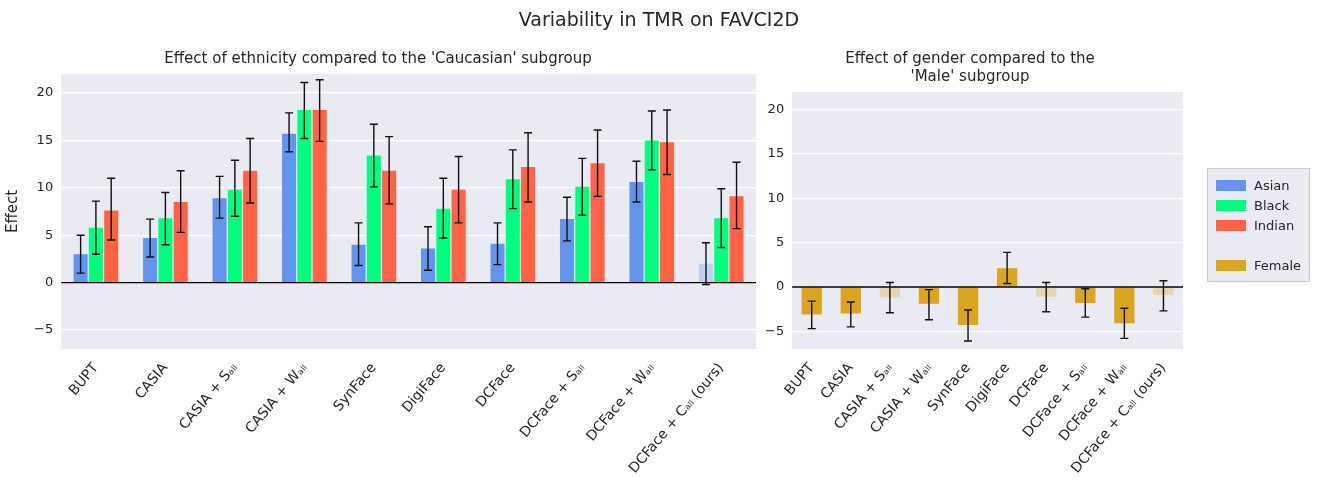 This screenshot has height=482, width=1318. Describe the element at coordinates (659, 19) in the screenshot. I see `chart-title: Variability in TMR on FAVCI2D` at that location.